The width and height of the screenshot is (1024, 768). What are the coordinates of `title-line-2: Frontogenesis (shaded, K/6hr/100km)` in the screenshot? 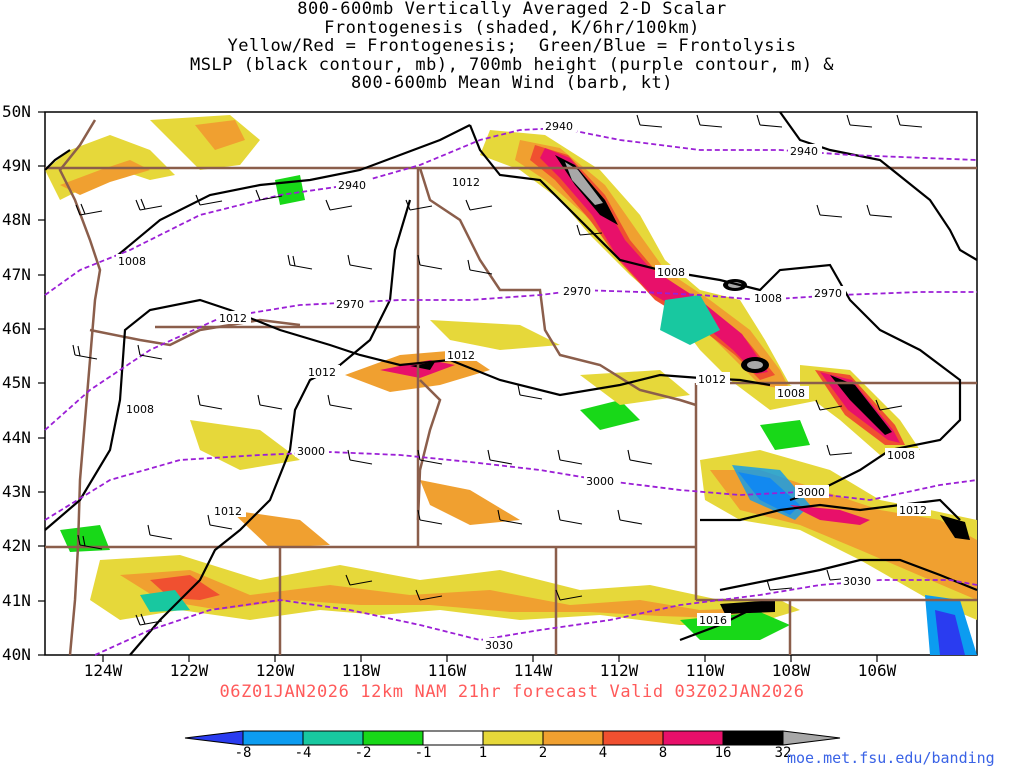 It's located at (512, 27).